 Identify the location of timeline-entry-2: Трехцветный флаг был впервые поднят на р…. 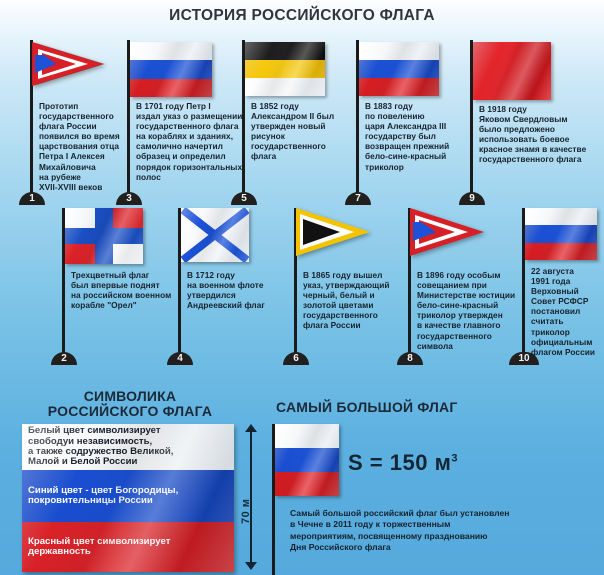
(111, 286).